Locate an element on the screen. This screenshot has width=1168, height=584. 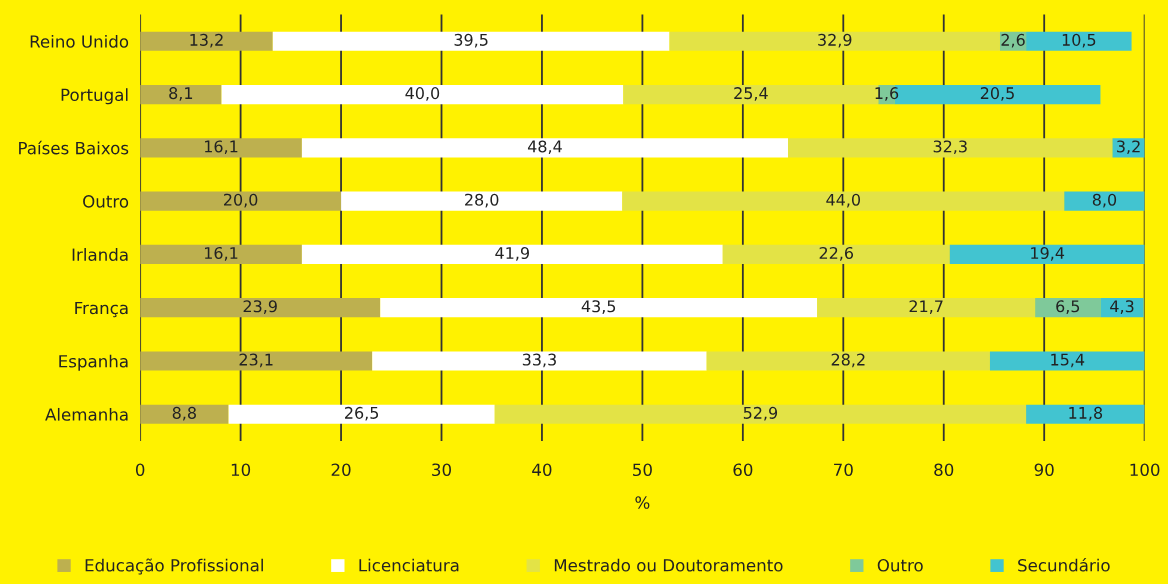
data-label: 25,4 is located at coordinates (751, 94).